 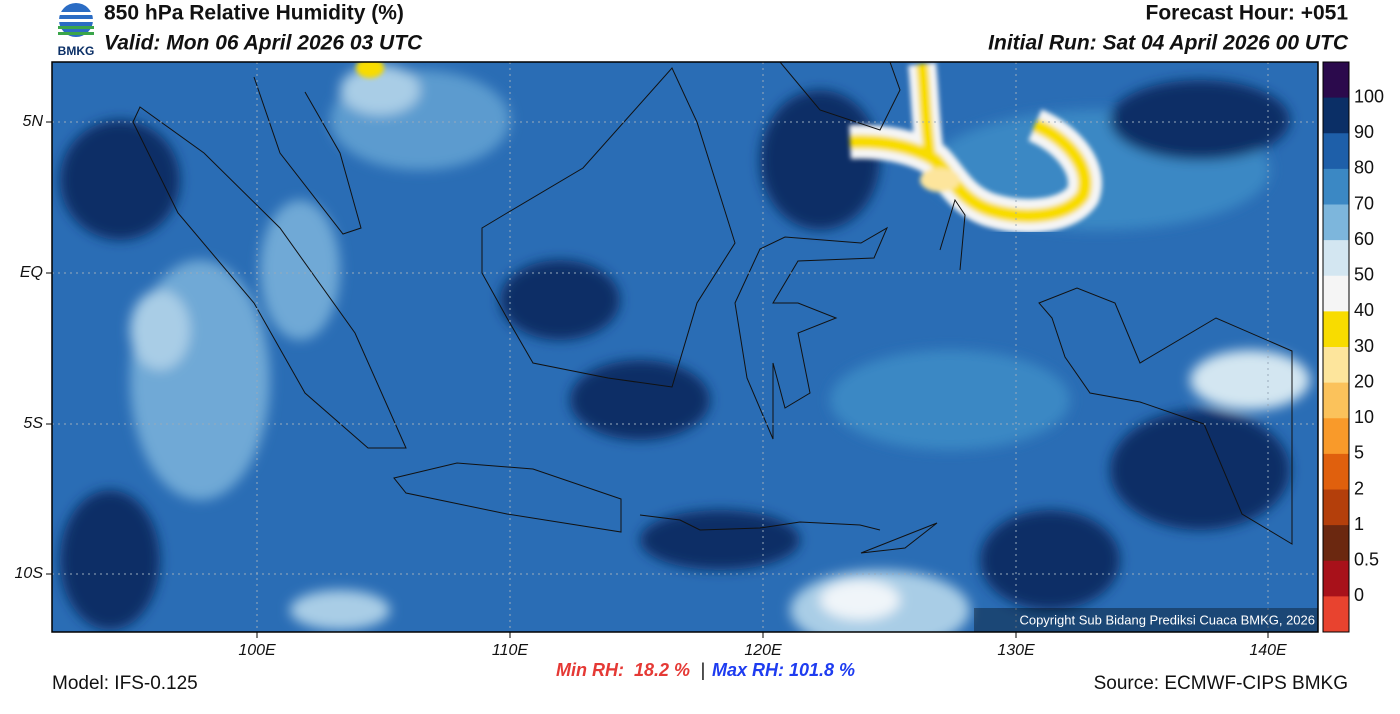 I want to click on colorbar-label: 0.5, so click(x=1366, y=560).